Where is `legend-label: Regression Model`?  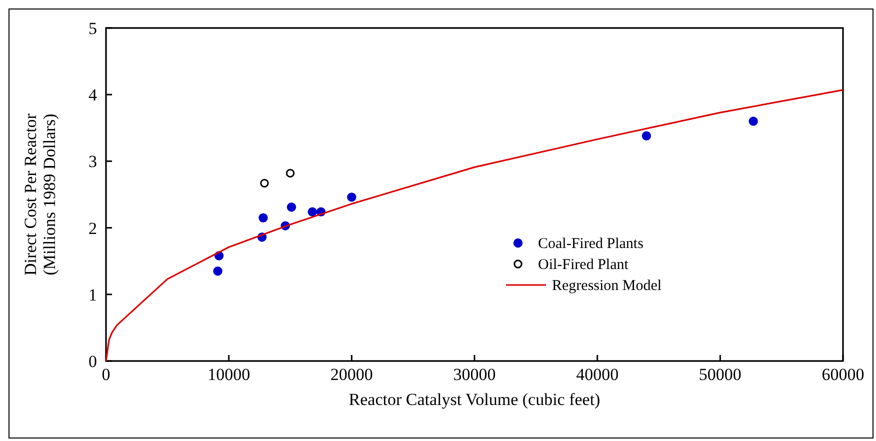 legend-label: Regression Model is located at coordinates (607, 286).